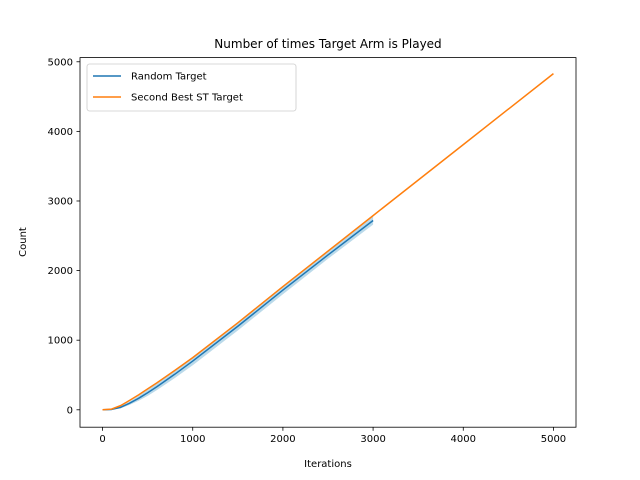 This screenshot has height=480, width=640. I want to click on legend-label-0: Random Target, so click(169, 77).